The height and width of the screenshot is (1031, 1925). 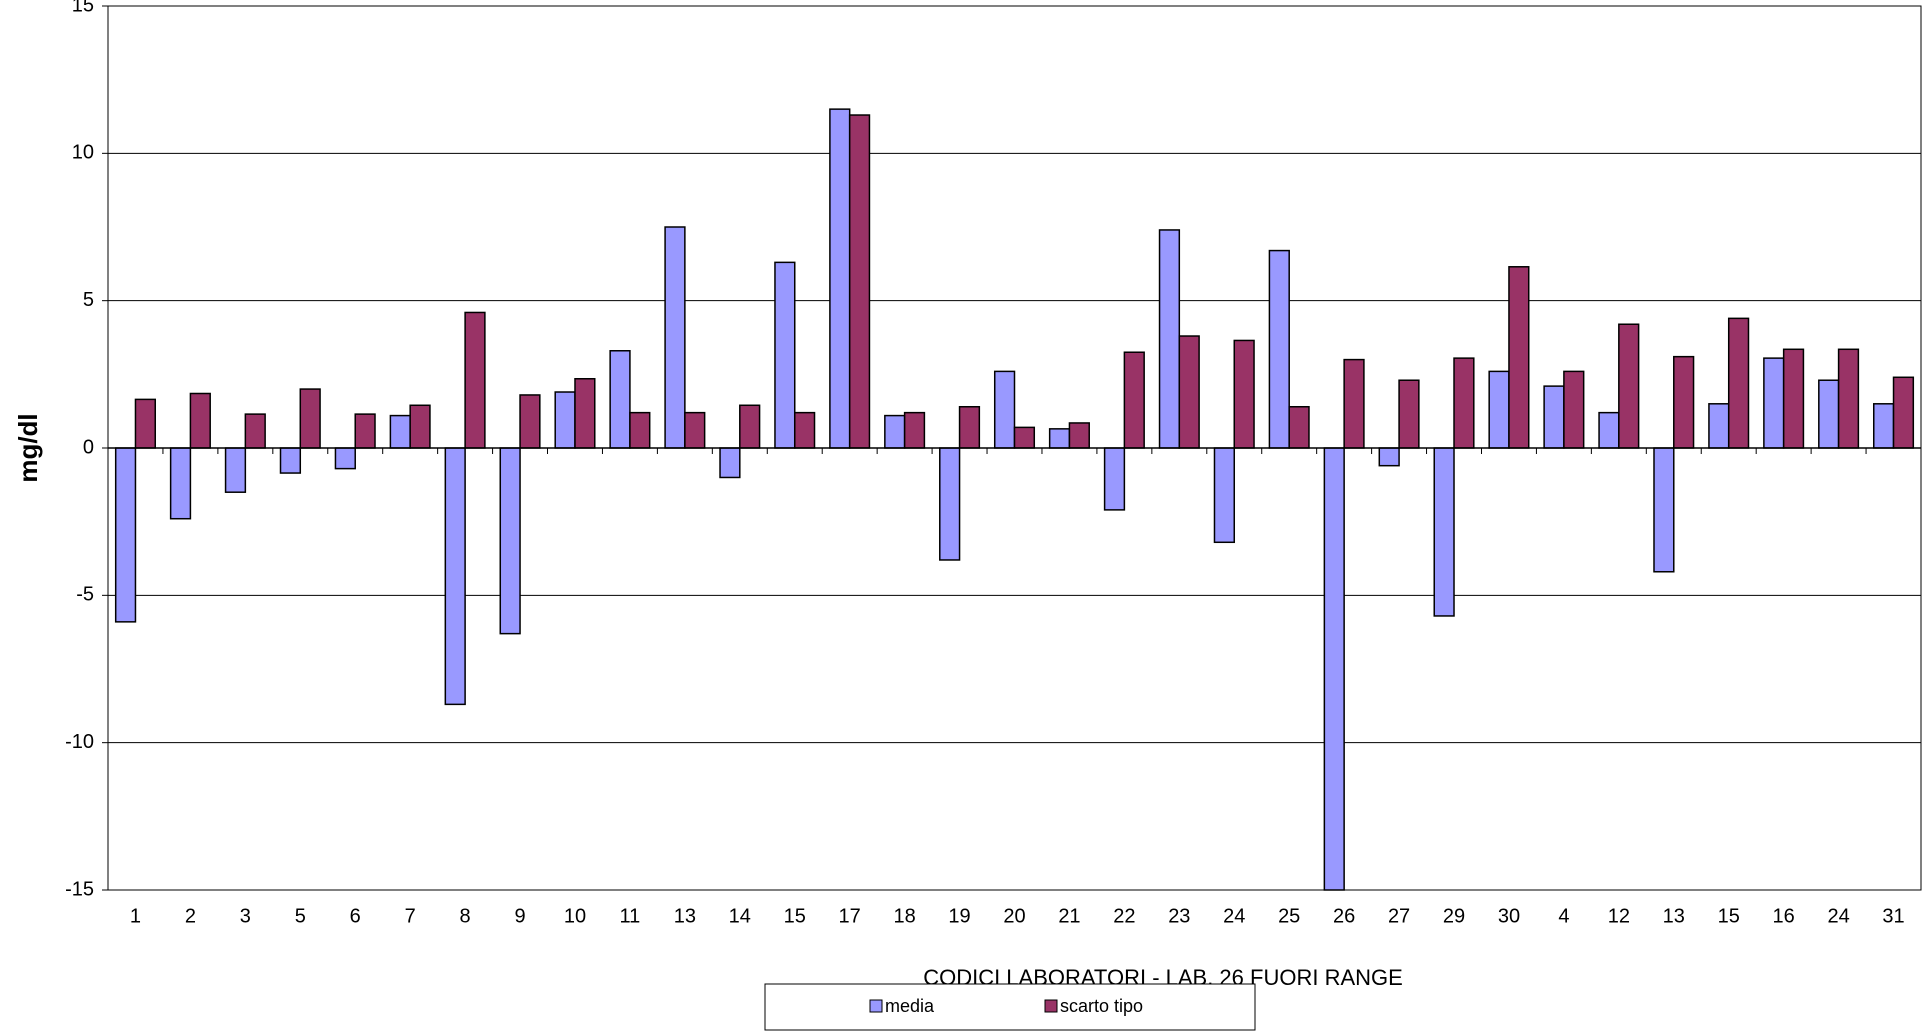 What do you see at coordinates (85, 595) in the screenshot?
I see `y-tick-label: -5` at bounding box center [85, 595].